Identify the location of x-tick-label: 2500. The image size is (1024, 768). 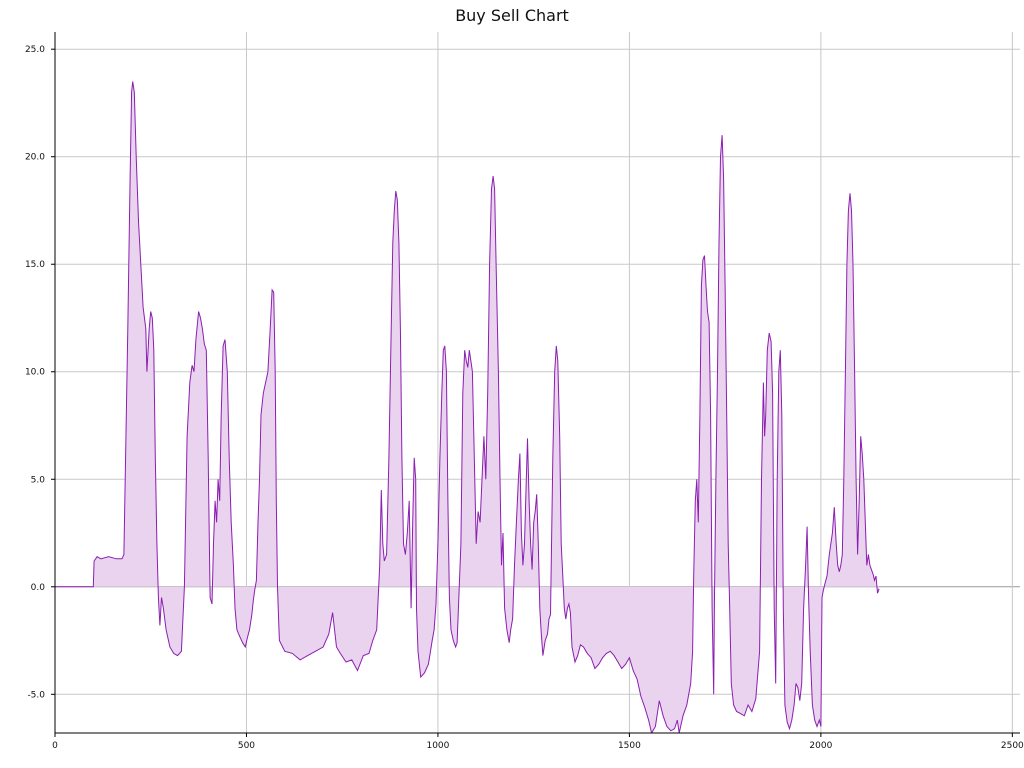
(1012, 746).